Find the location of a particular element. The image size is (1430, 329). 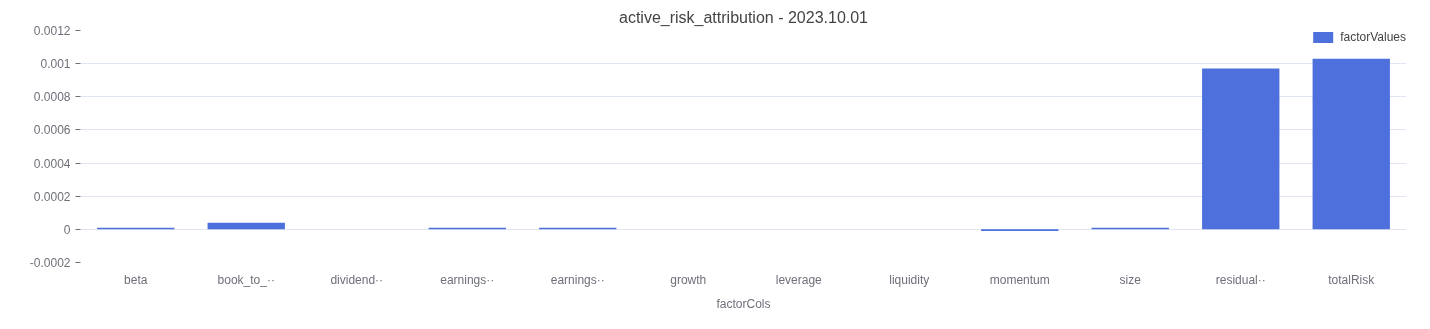

y-tick-label: -0.0002 is located at coordinates (50, 263).